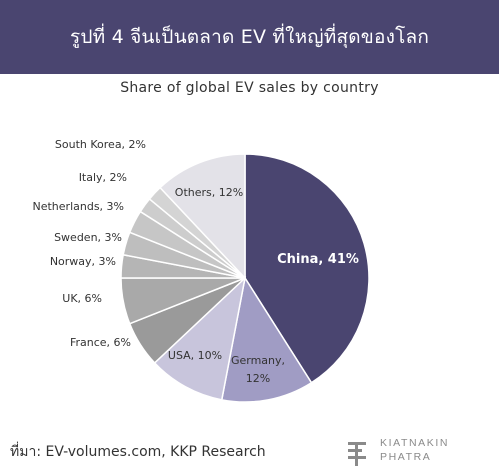  What do you see at coordinates (406, 457) in the screenshot?
I see `logo-line-2: PHATRA` at bounding box center [406, 457].